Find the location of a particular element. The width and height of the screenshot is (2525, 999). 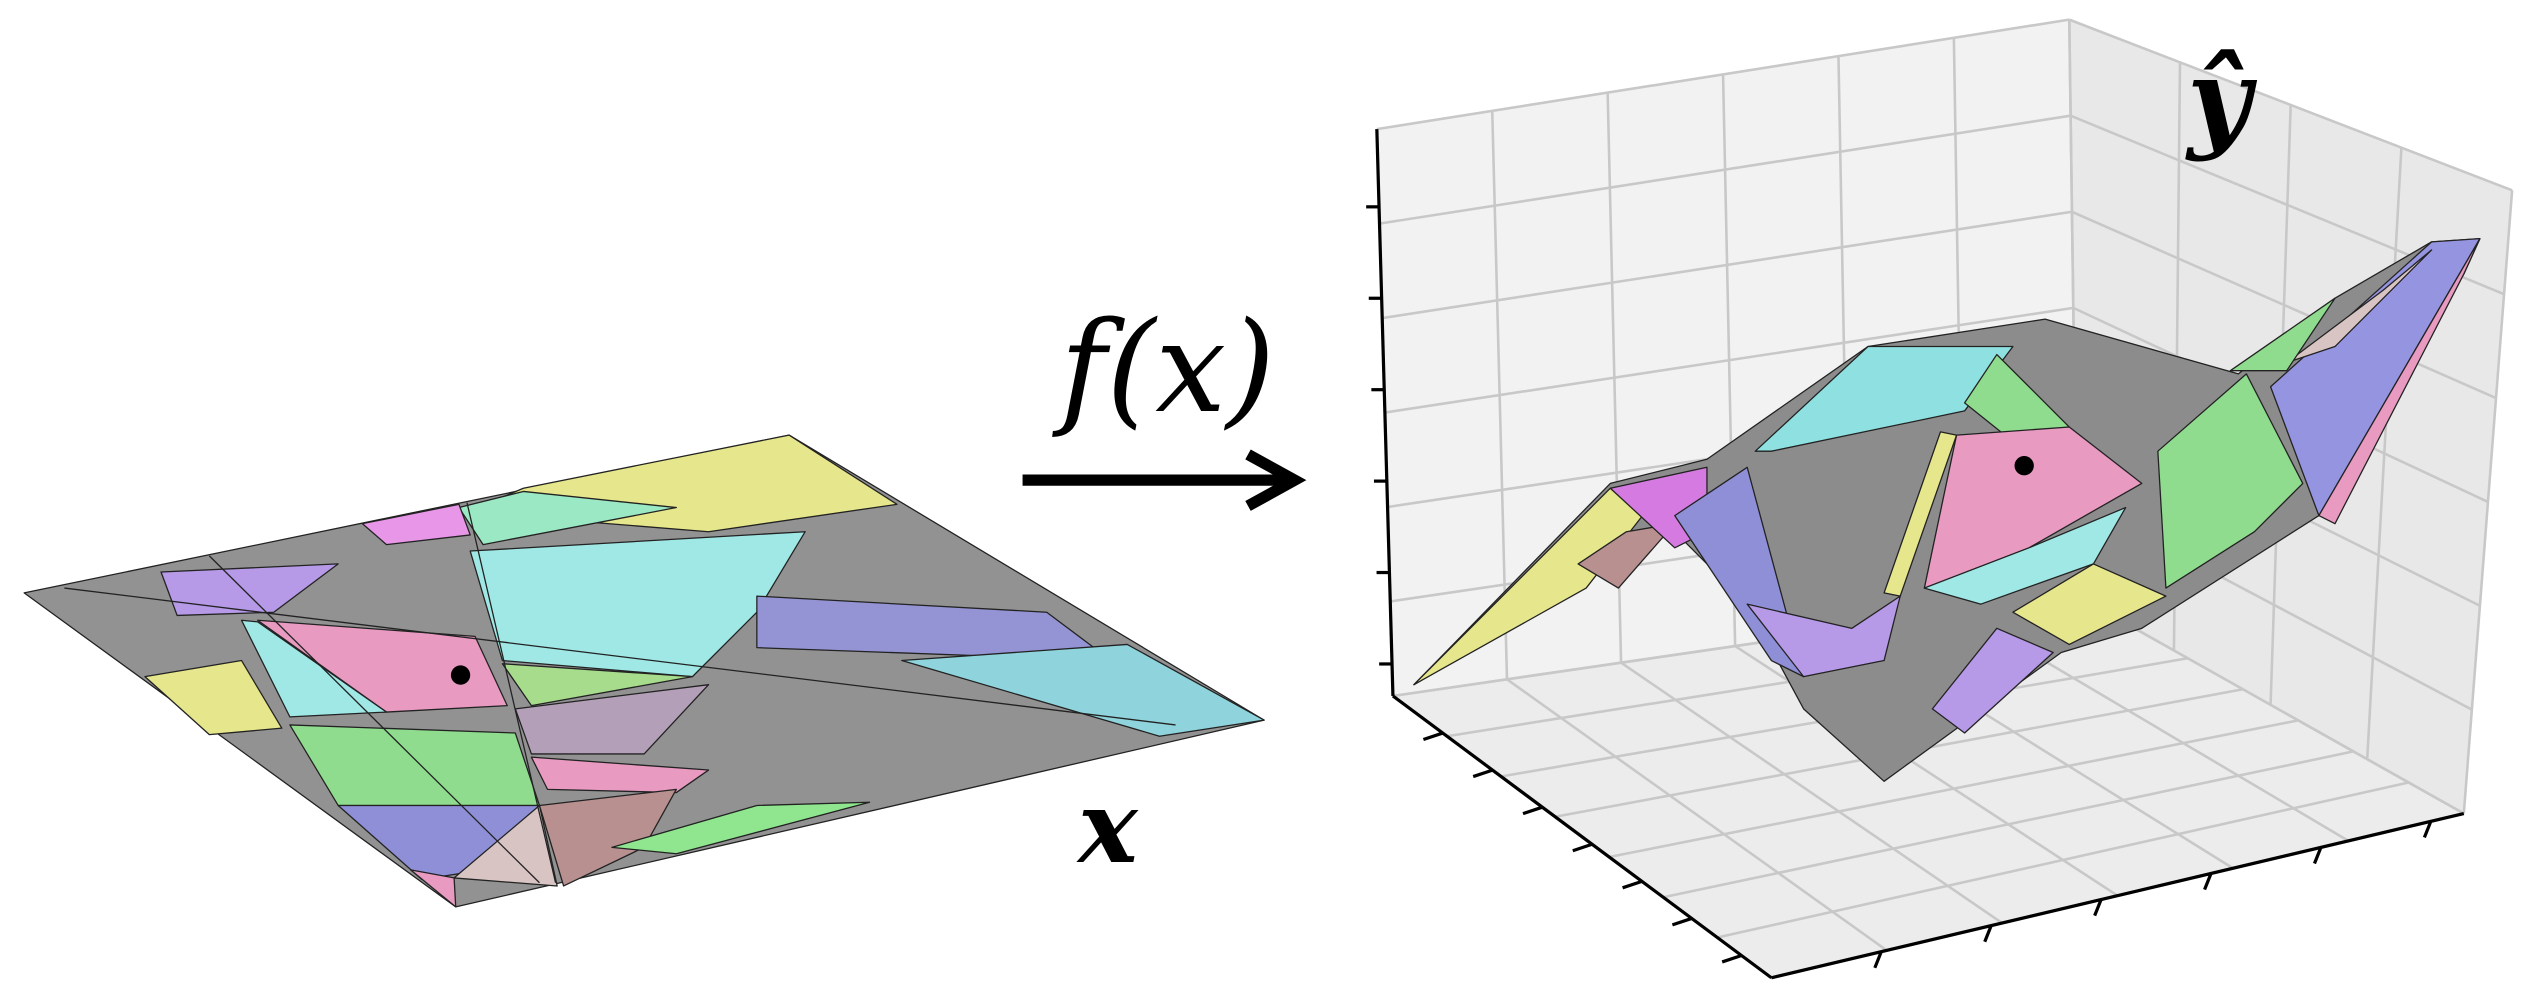

input-point is located at coordinates (460, 675).